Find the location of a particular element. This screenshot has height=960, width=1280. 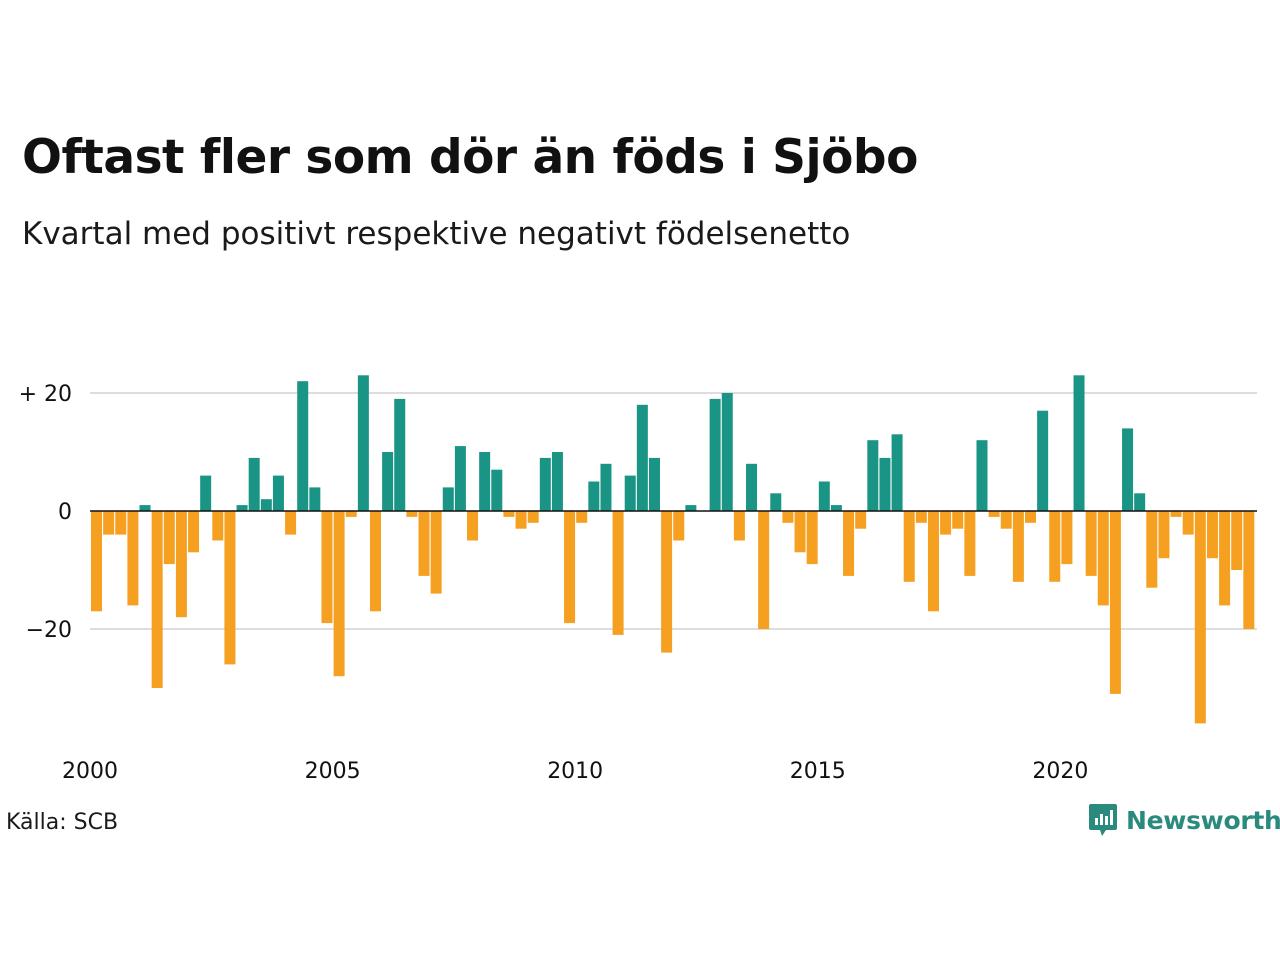

x-tick-label: 2010 is located at coordinates (575, 771).